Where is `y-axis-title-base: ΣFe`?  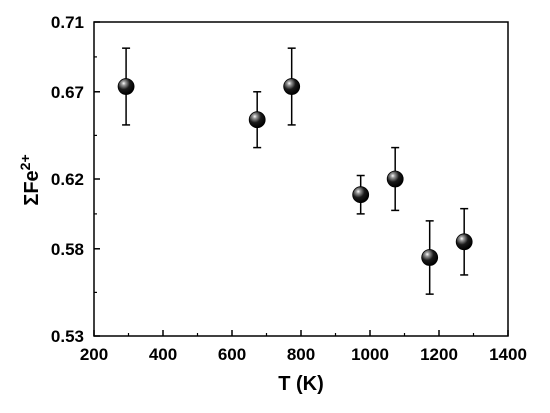 y-axis-title-base: ΣFe is located at coordinates (32, 187).